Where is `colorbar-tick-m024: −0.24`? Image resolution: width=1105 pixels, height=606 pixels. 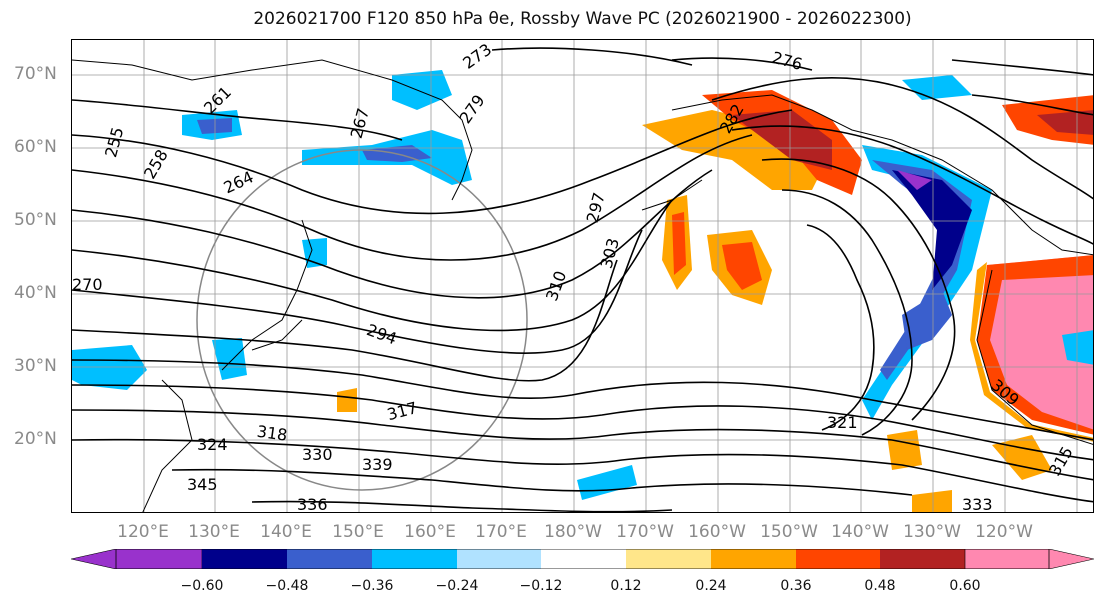
colorbar-tick-m024: −0.24 is located at coordinates (457, 586).